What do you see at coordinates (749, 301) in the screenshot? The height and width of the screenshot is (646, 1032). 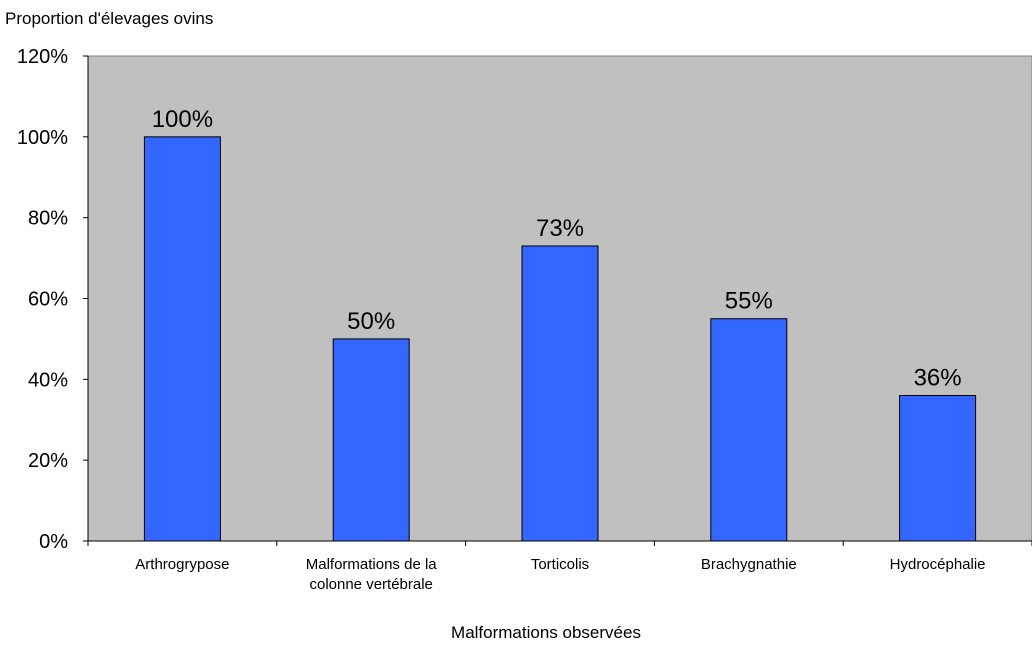 I see `bar-value-label: 55%` at bounding box center [749, 301].